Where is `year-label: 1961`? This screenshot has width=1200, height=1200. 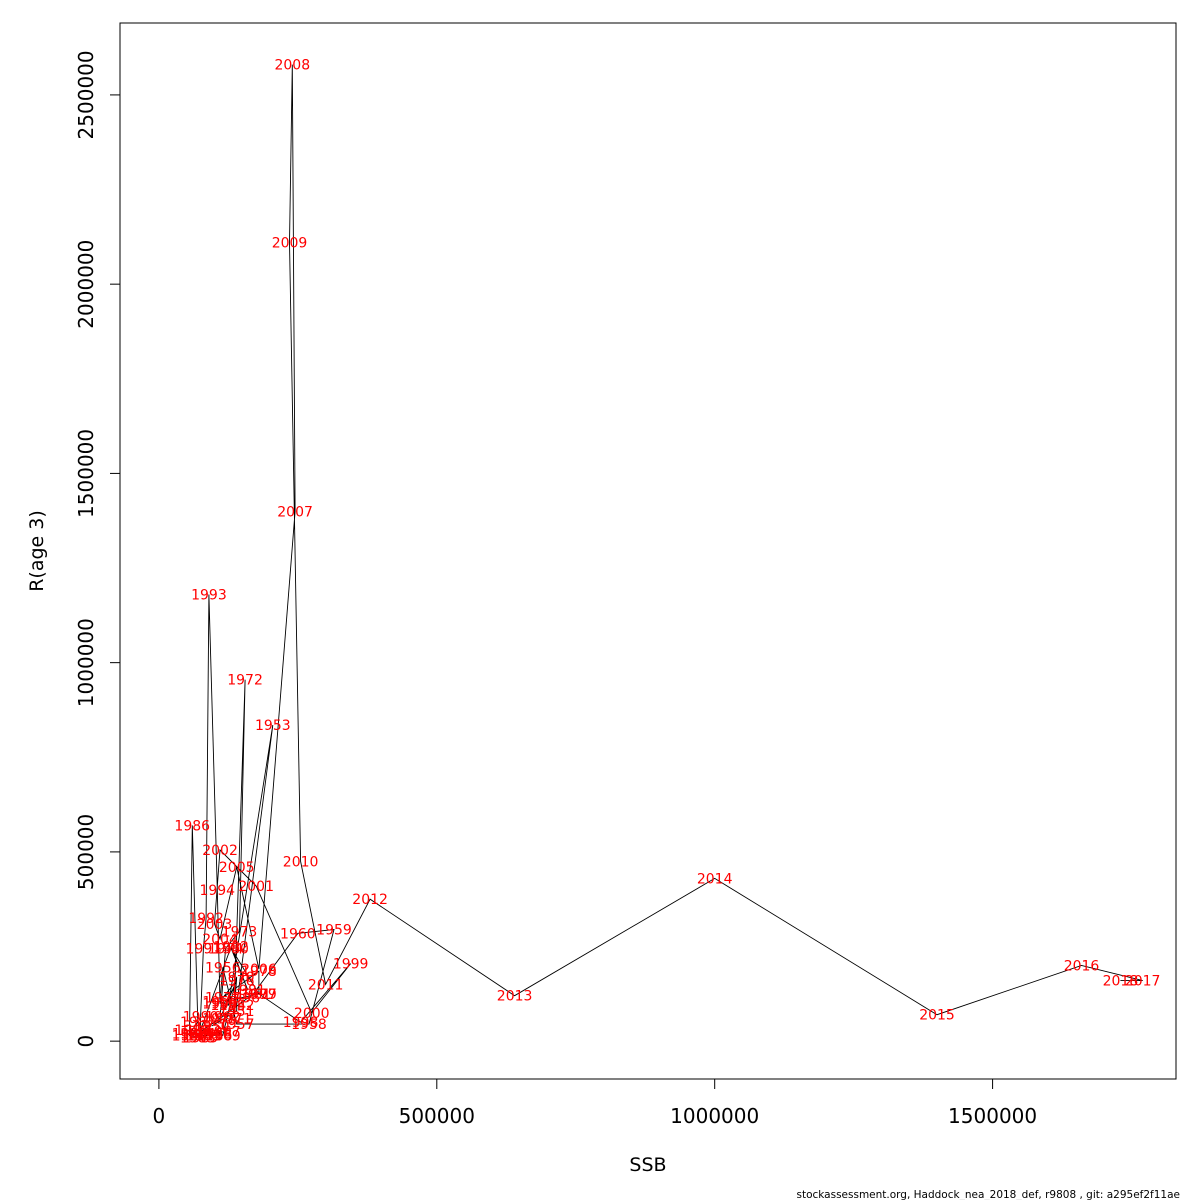
year-label: 1961 is located at coordinates (254, 995).